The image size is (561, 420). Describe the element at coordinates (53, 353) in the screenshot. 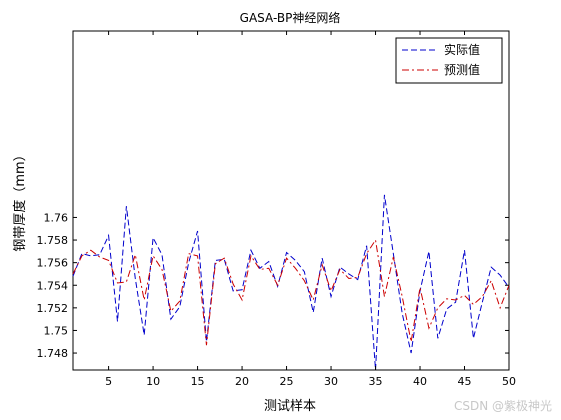

I see `y-tick-label: 1.748` at that location.